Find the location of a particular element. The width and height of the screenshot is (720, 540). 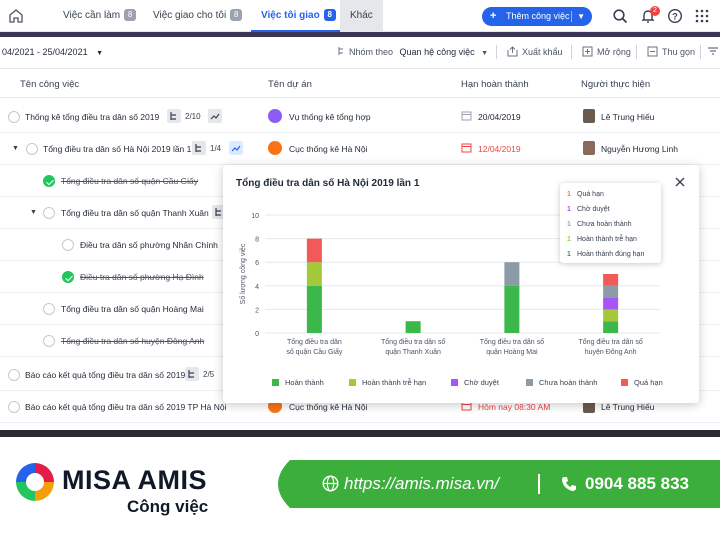

tooltip-label: Quá hạn is located at coordinates (590, 194).